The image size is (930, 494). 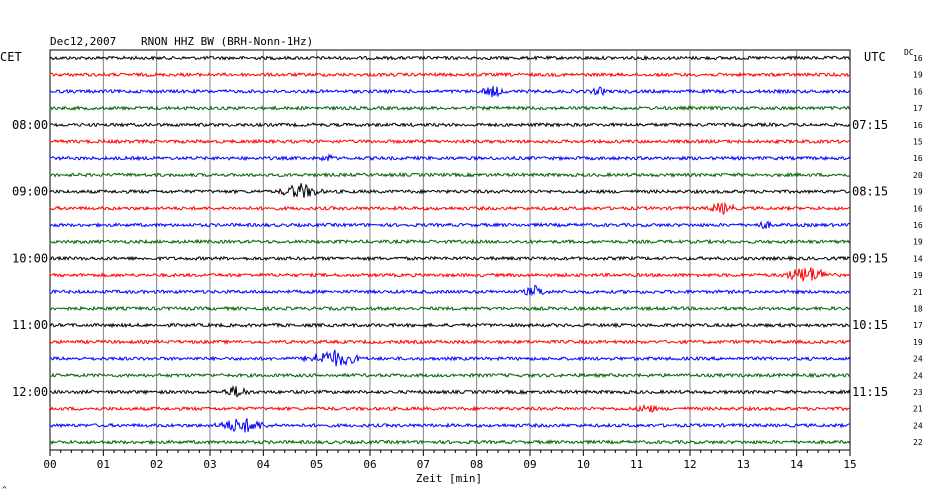 I want to click on dc-value-row-20: 24, so click(x=918, y=375).